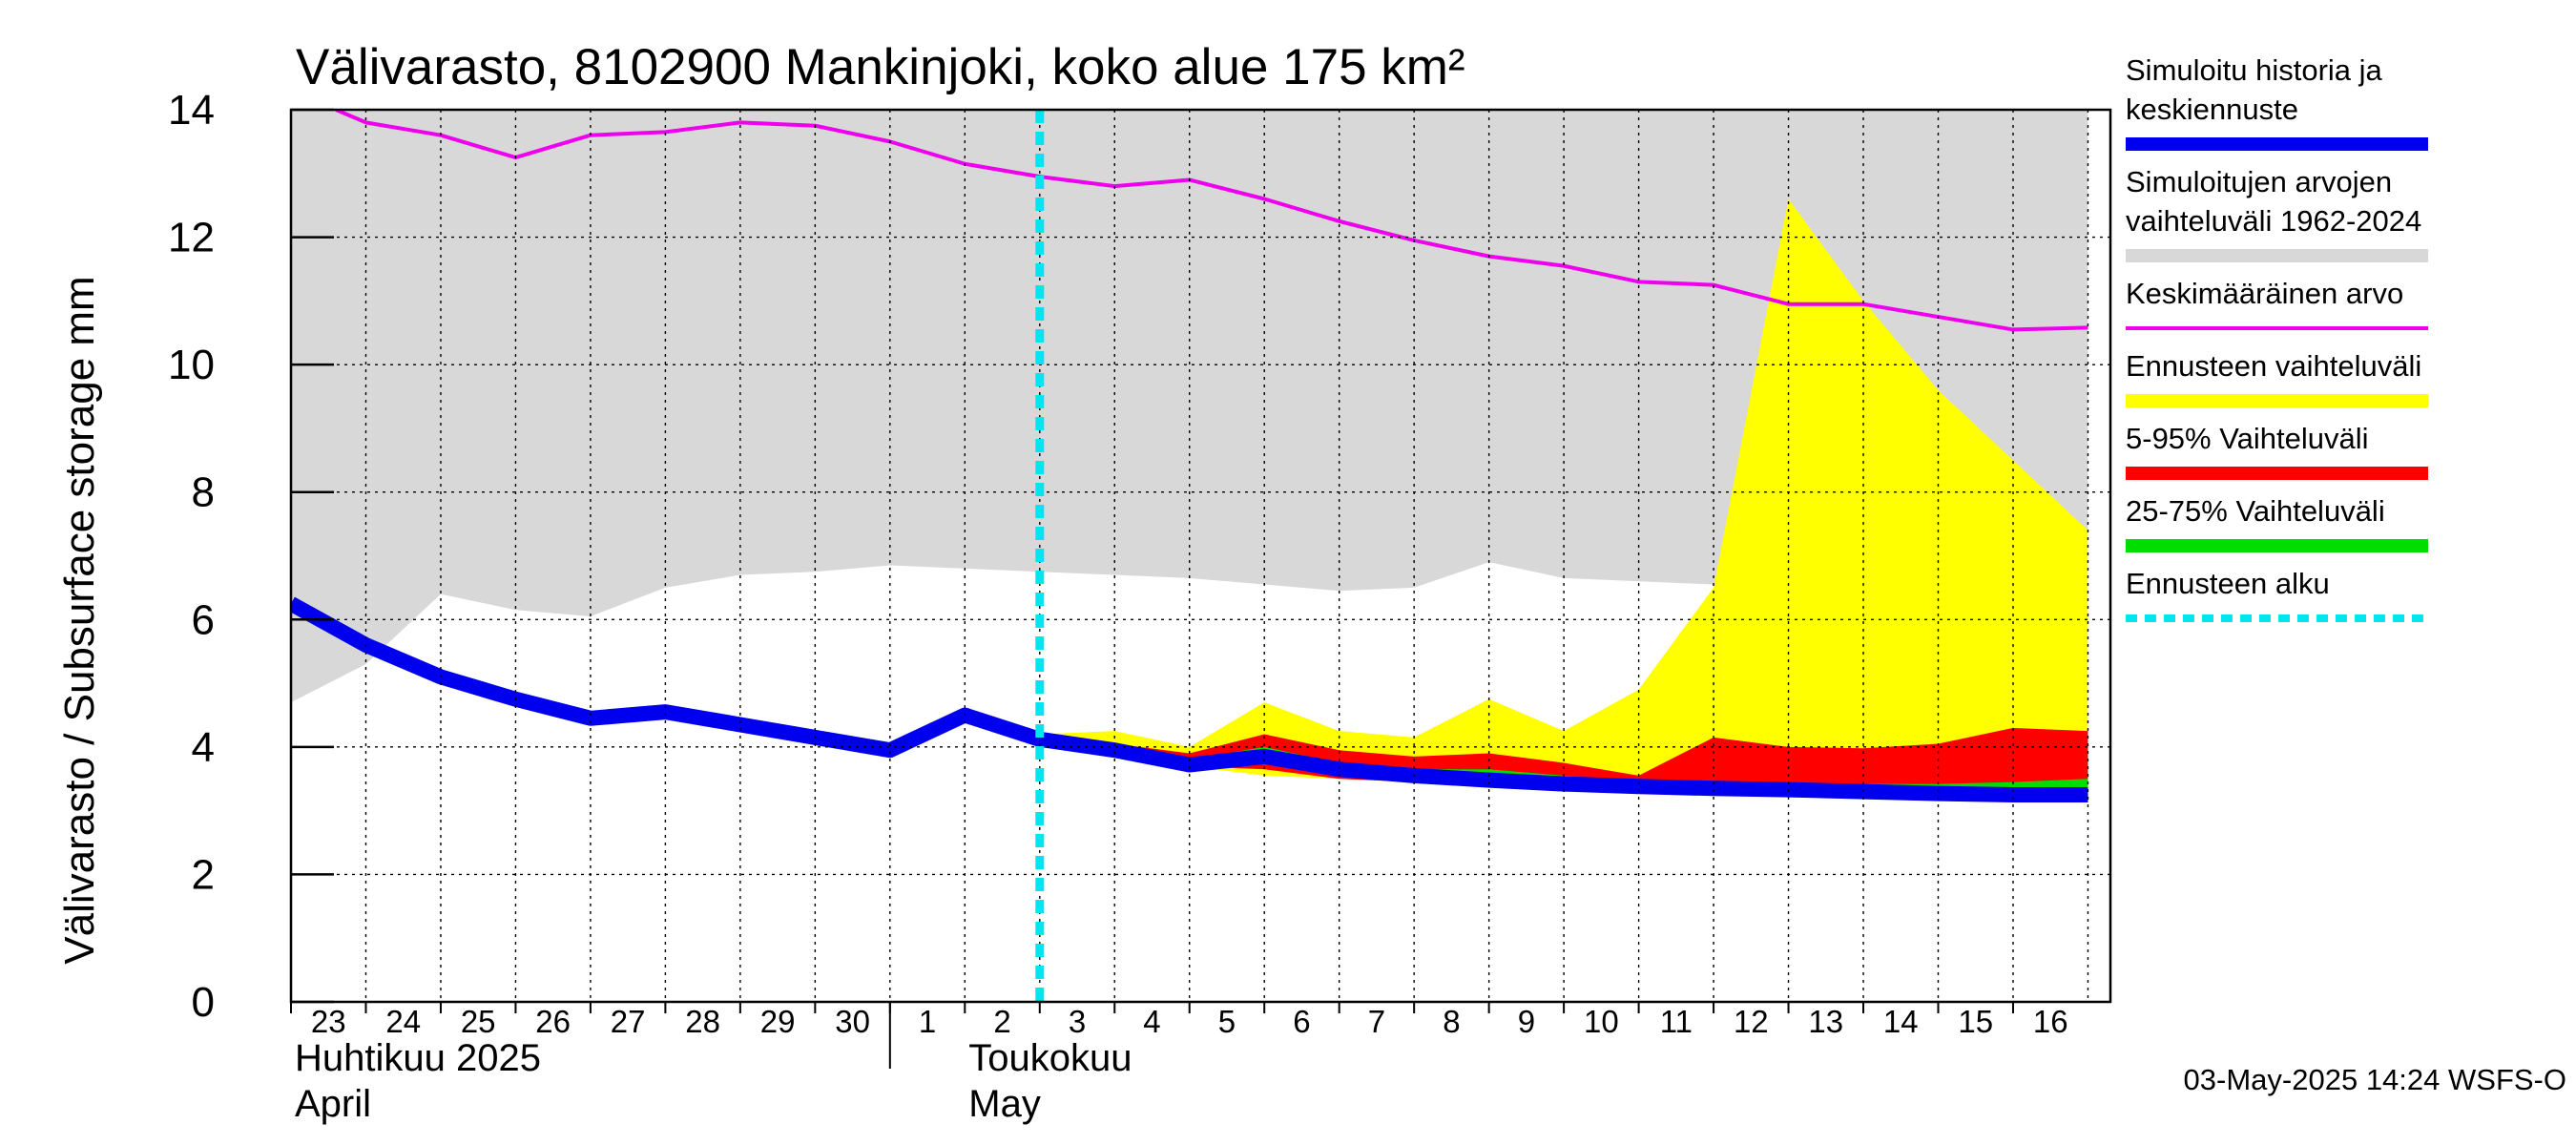  Describe the element at coordinates (203, 1003) in the screenshot. I see `y-tick-label-0: 0` at that location.